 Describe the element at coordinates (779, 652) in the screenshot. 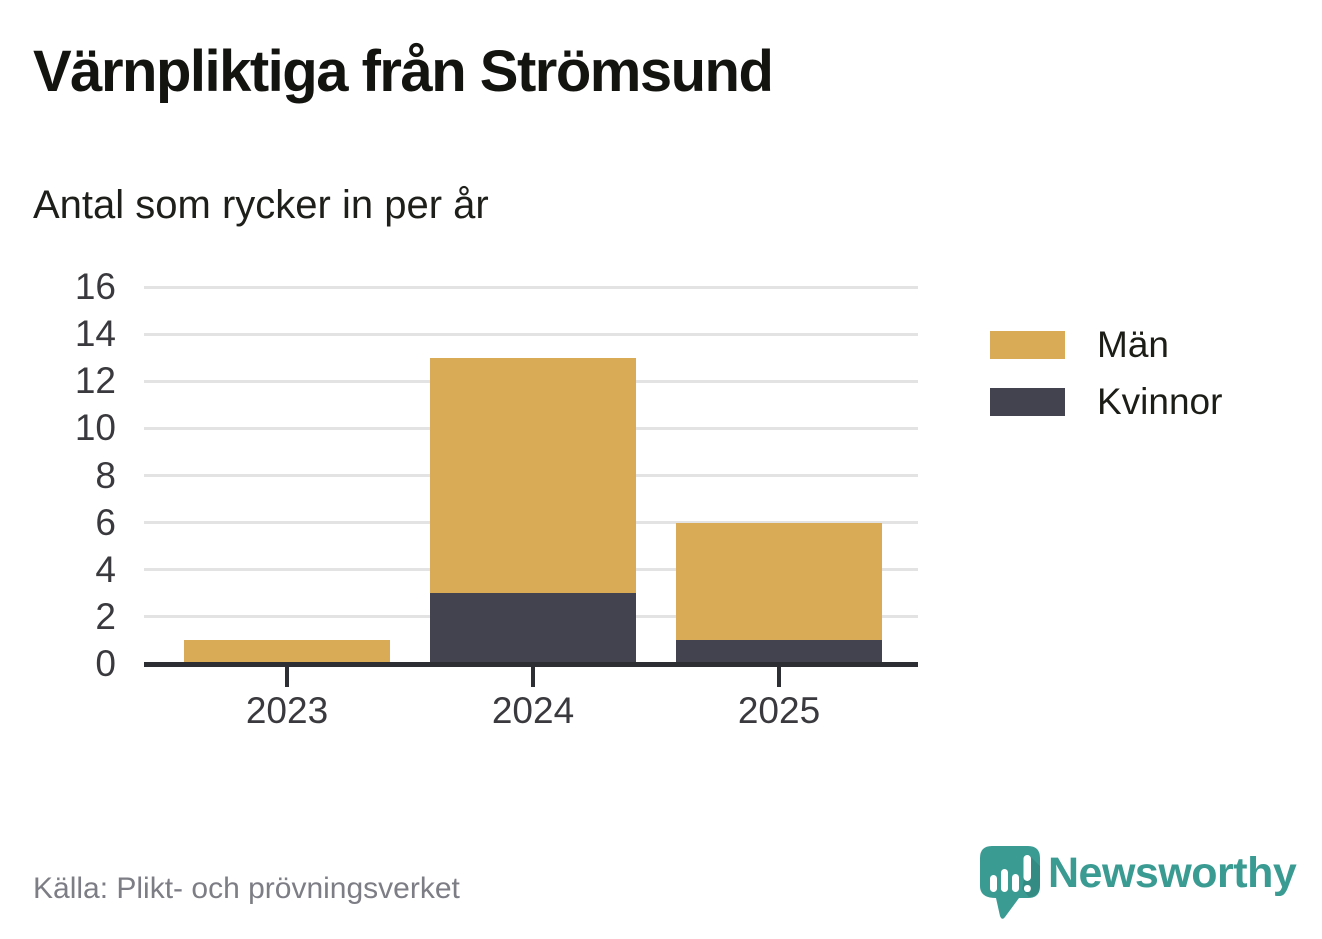

I see `bar-segment-2025-Kvinnor` at that location.